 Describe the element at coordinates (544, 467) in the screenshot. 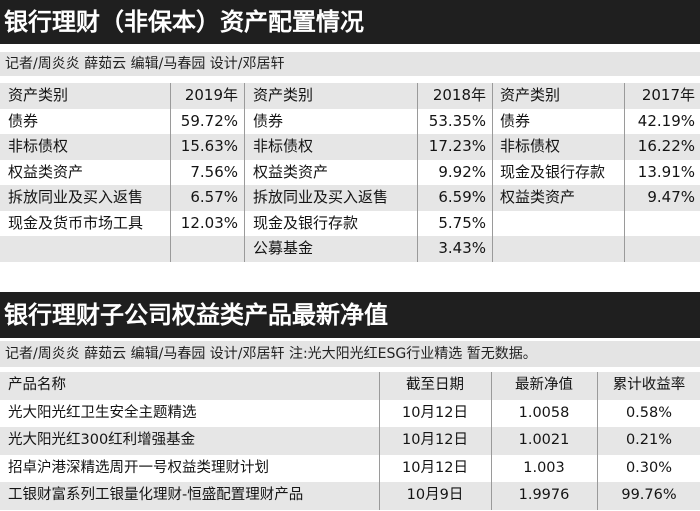

I see `latest-nav: 1.003` at that location.